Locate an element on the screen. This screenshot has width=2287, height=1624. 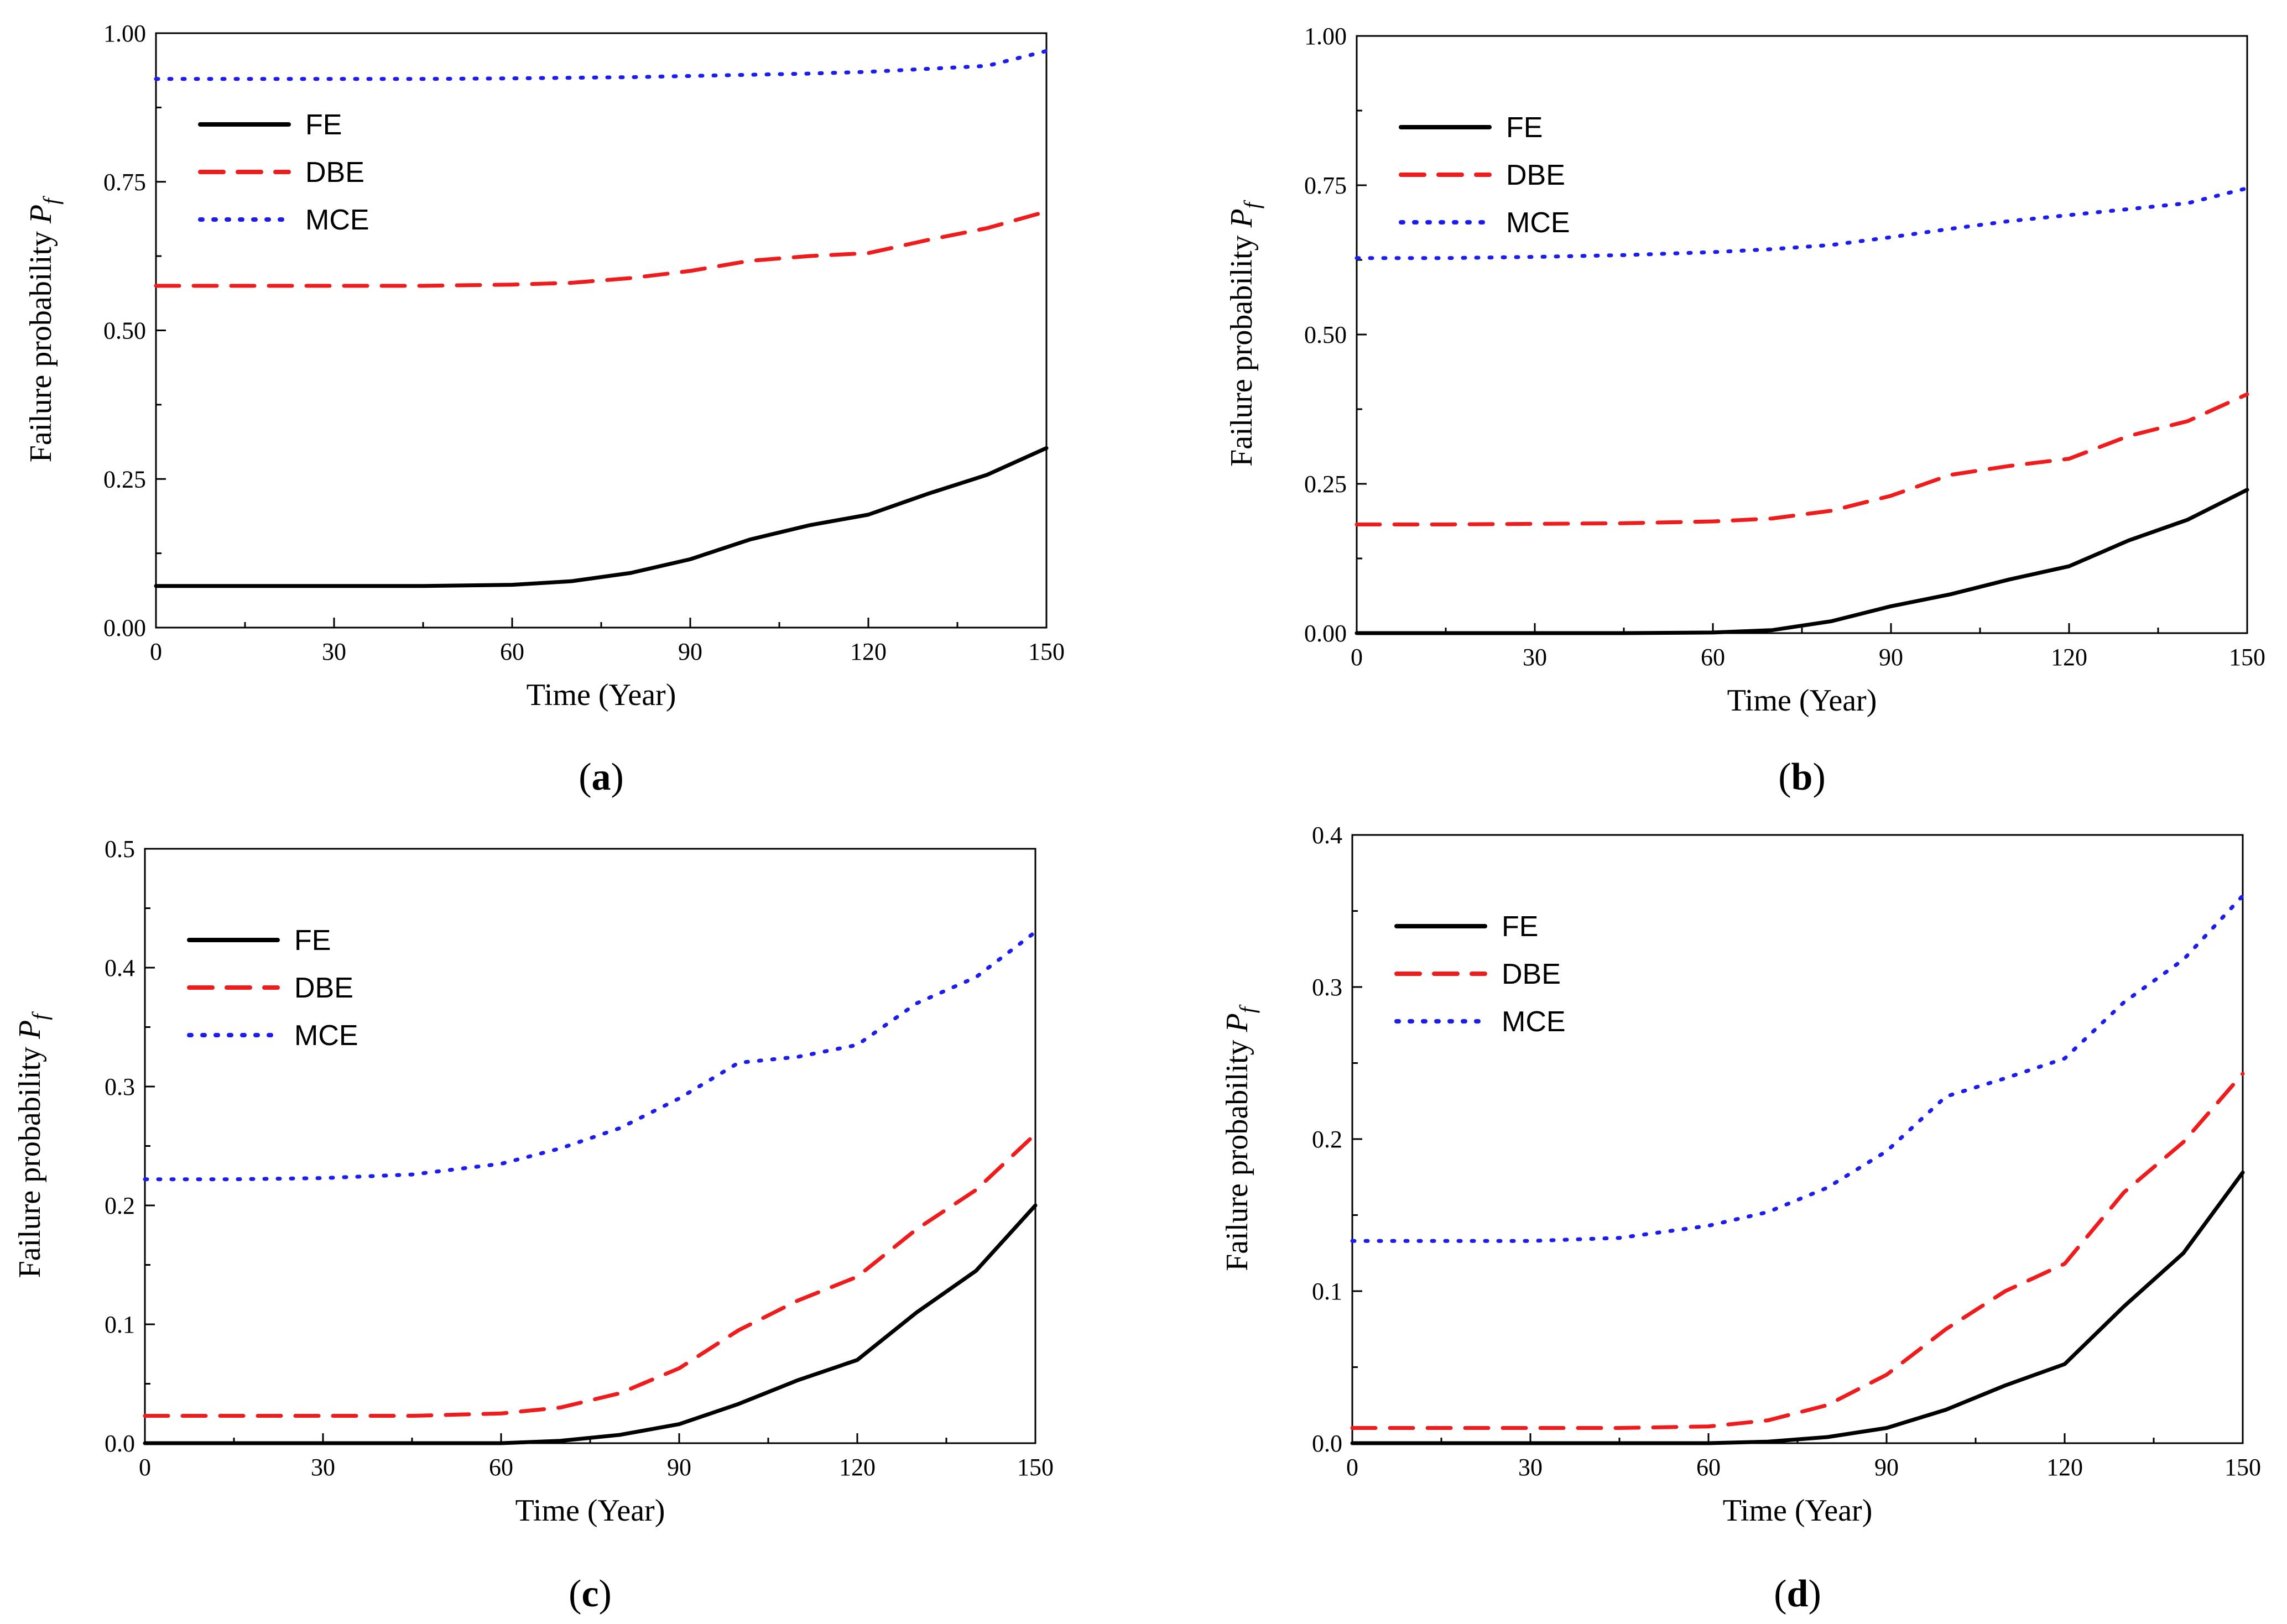
y-tick-label: 0.5 is located at coordinates (120, 849).